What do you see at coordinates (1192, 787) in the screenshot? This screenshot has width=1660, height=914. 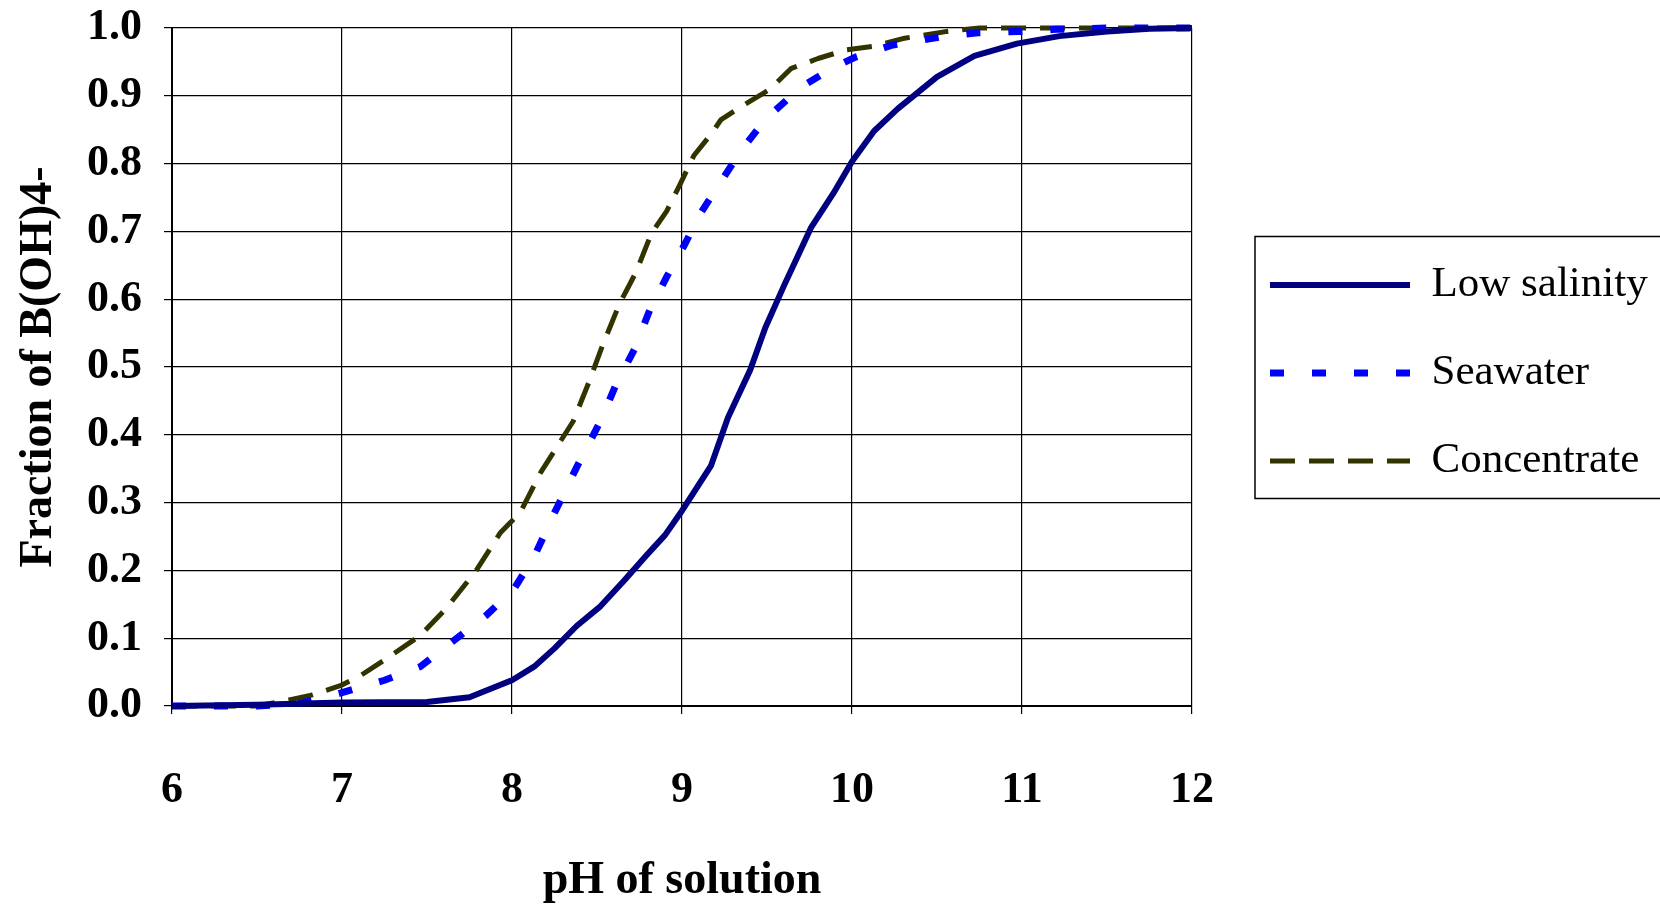 I see `x-tick-label: 12` at bounding box center [1192, 787].